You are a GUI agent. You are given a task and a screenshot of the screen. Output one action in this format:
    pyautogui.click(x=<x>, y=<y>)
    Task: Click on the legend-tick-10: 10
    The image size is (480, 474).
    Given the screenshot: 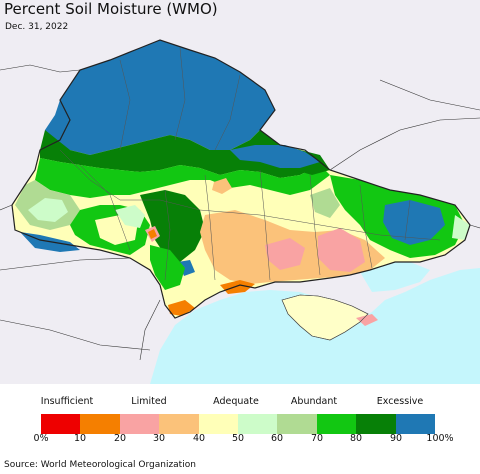 What is the action you would take?
    pyautogui.click(x=80, y=438)
    